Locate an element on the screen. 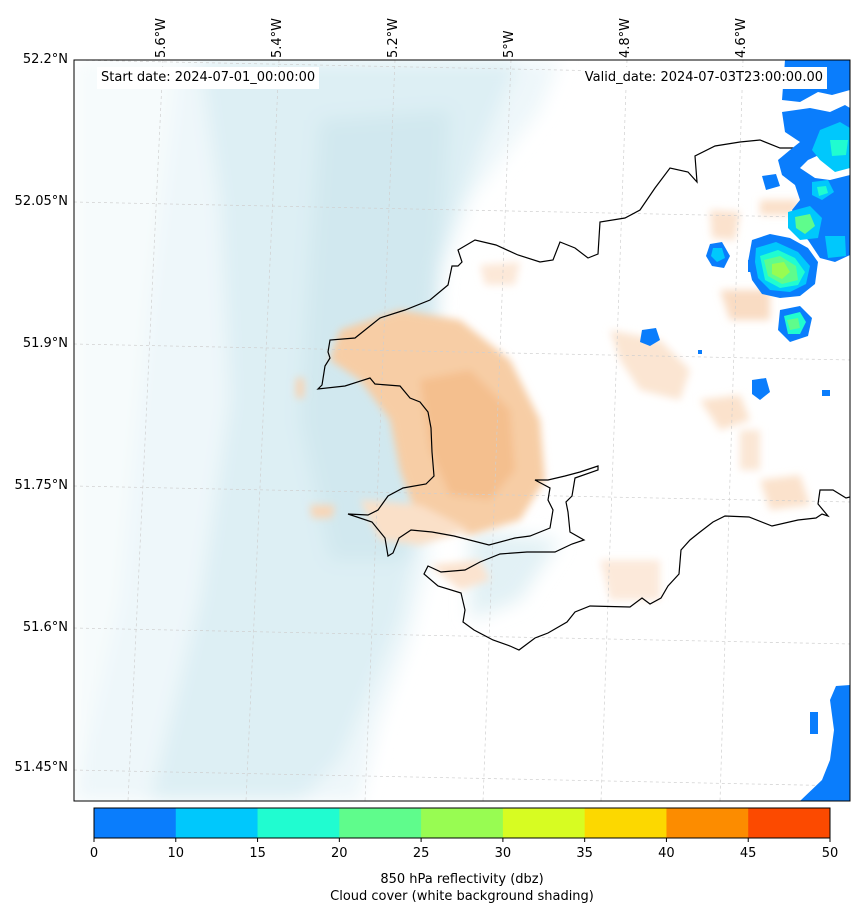 The width and height of the screenshot is (859, 914). lat-label: 52.05°N is located at coordinates (41, 201).